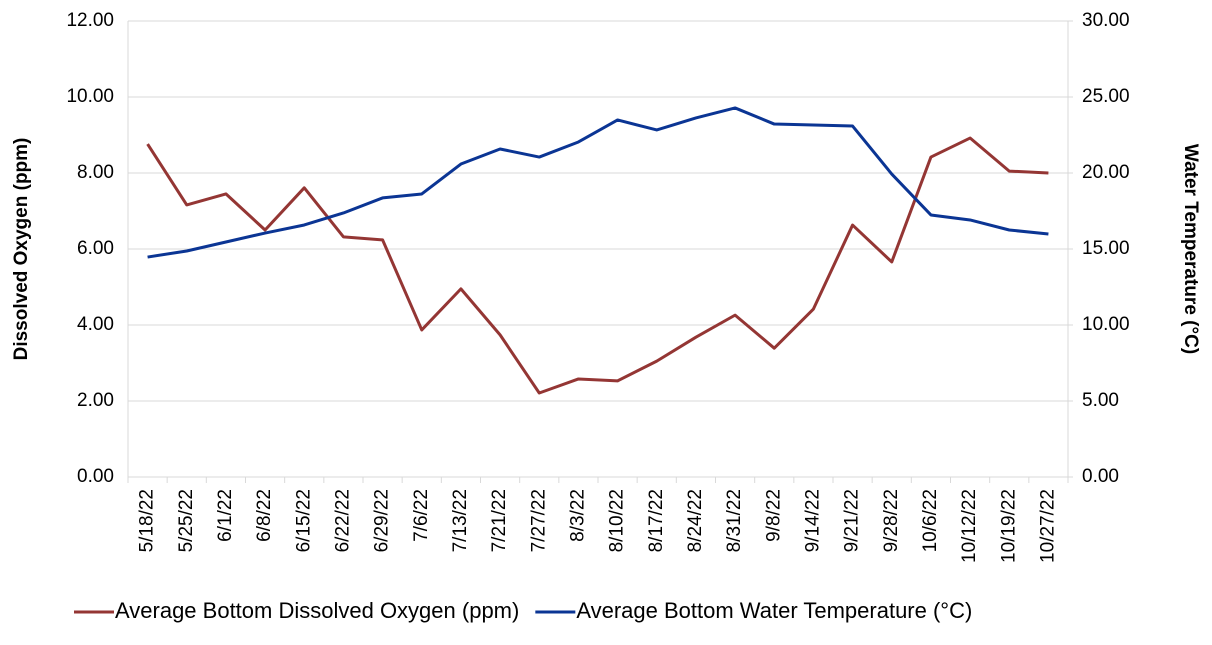 The image size is (1212, 645). I want to click on x-tick-label: 7/21/22, so click(499, 520).